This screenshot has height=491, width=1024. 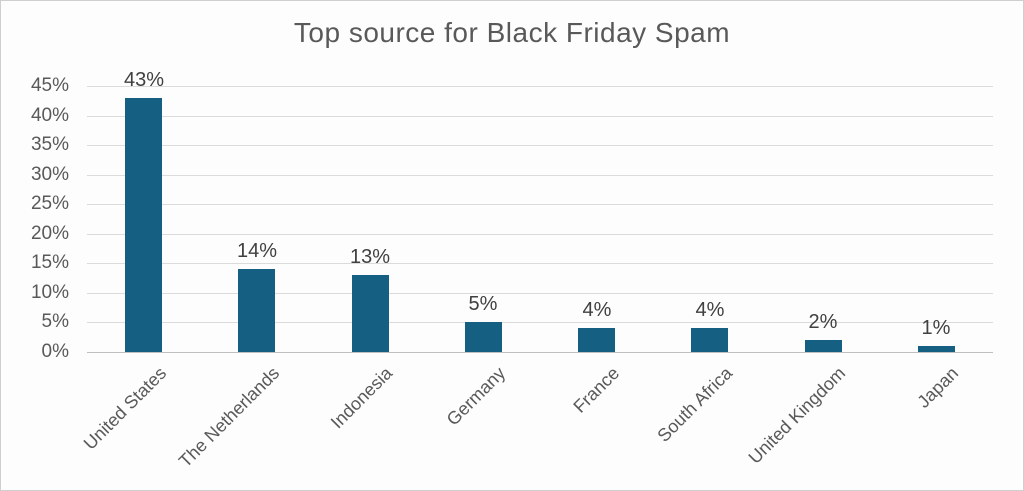 What do you see at coordinates (512, 32) in the screenshot?
I see `chart-title: Top source for Black Friday Spam` at bounding box center [512, 32].